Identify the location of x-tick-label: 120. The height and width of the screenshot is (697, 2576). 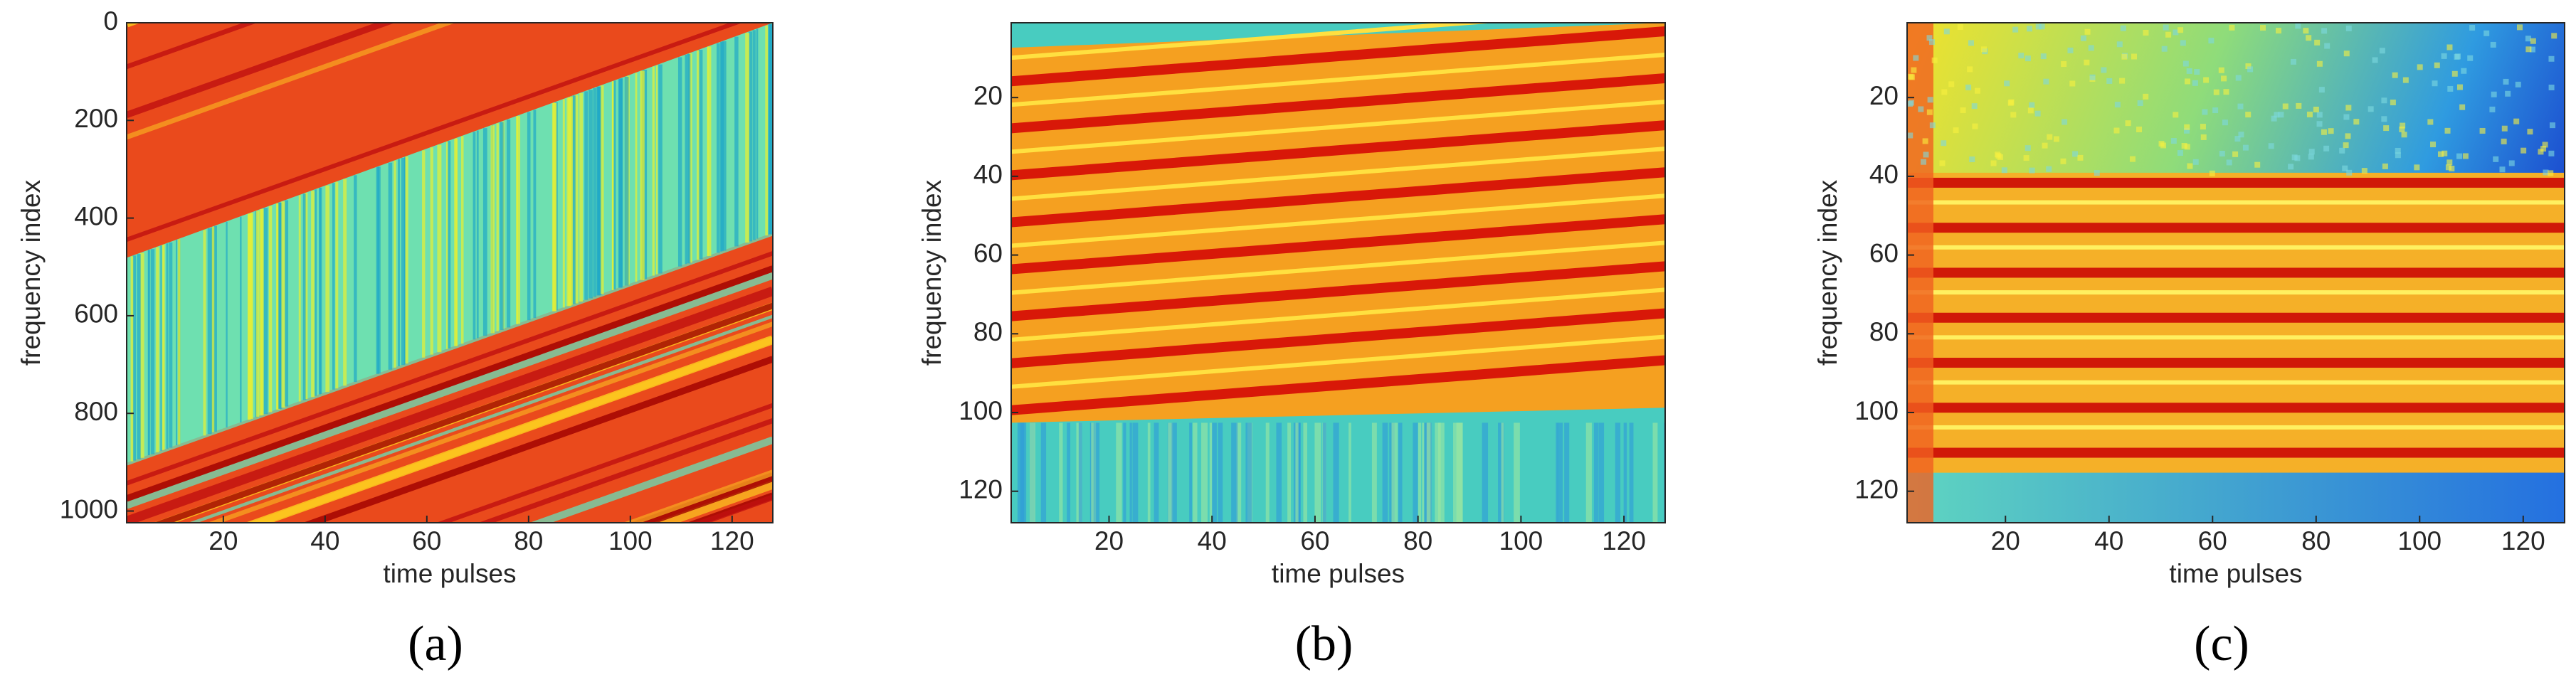
(1624, 540).